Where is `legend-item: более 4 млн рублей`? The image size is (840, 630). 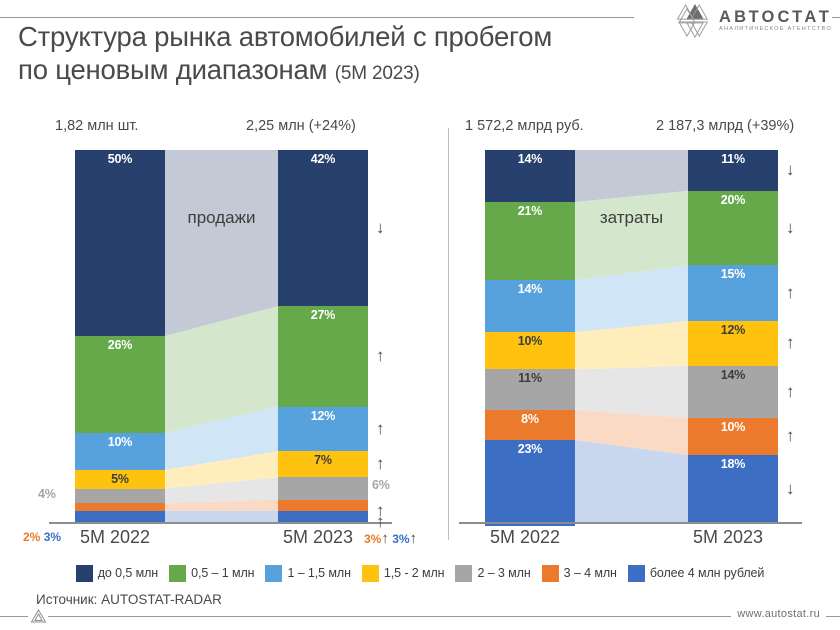 legend-item: более 4 млн рублей is located at coordinates (695, 573).